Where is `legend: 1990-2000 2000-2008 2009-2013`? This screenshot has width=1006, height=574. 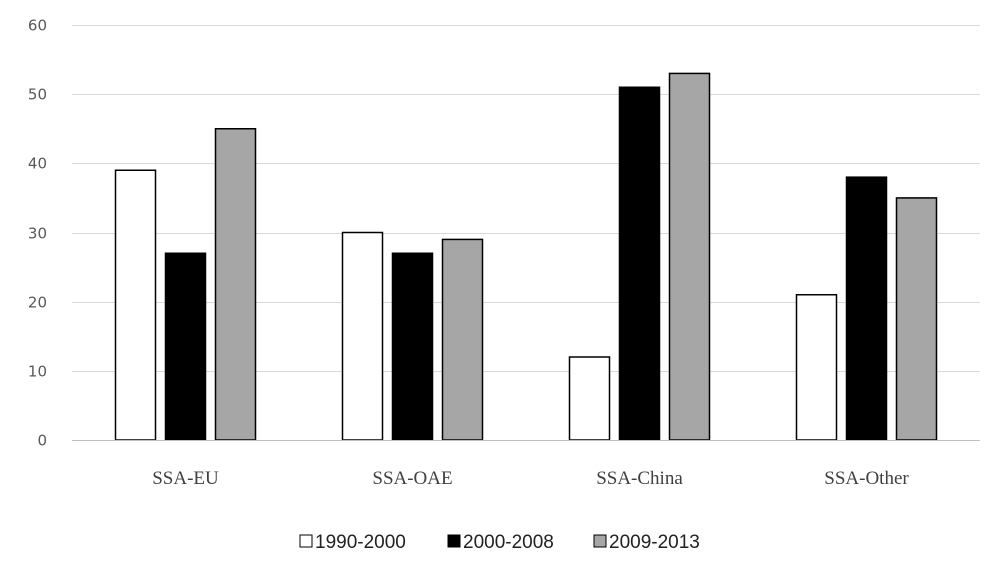 legend: 1990-2000 2000-2008 2009-2013 is located at coordinates (499, 542).